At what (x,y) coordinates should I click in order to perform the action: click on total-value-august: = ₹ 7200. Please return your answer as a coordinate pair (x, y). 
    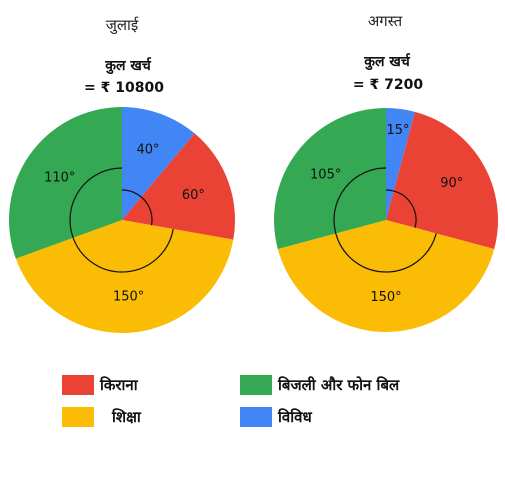
    Looking at the image, I should click on (388, 85).